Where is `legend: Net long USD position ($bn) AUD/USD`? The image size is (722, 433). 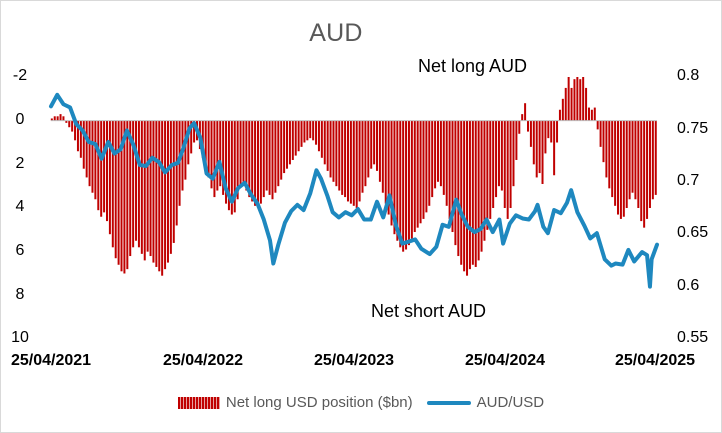
legend: Net long USD position ($bn) AUD/USD is located at coordinates (361, 402).